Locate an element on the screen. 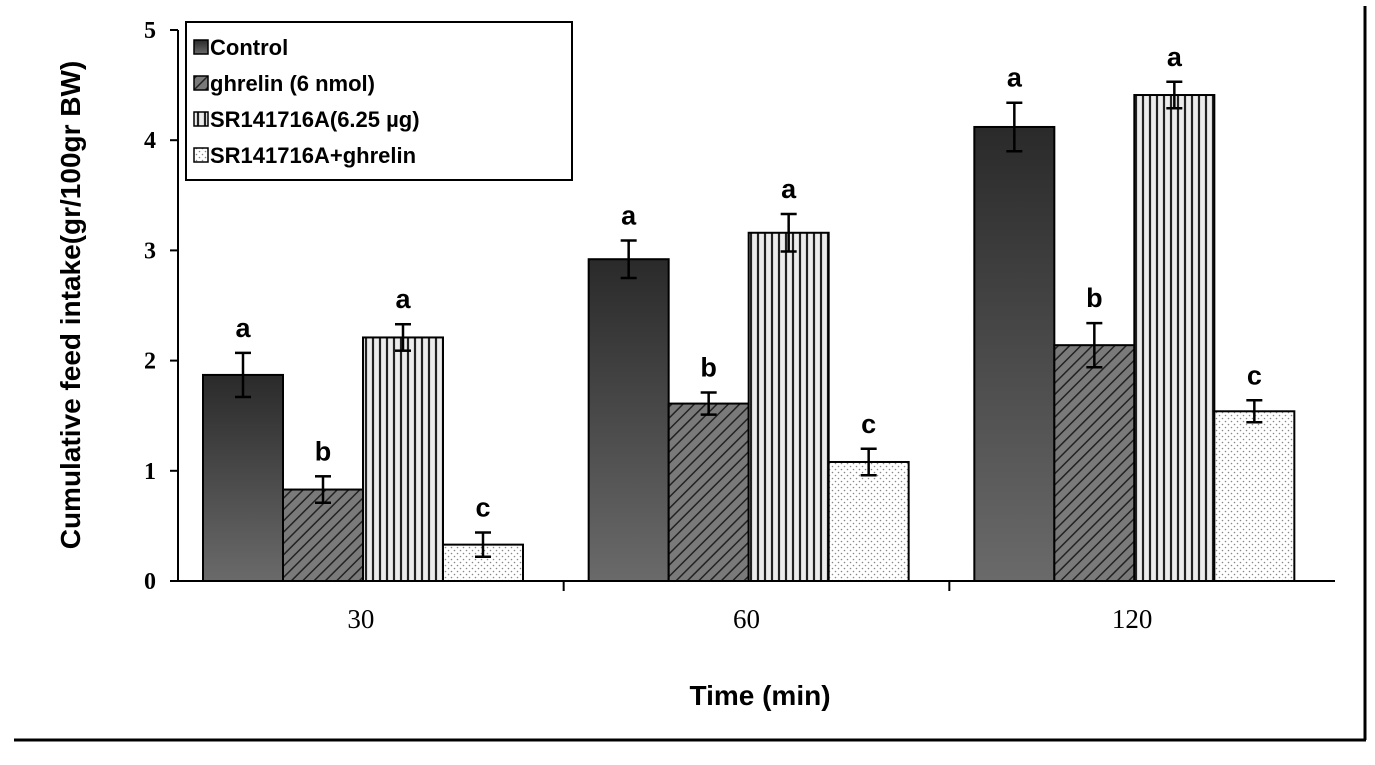 The image size is (1375, 765). x-tick-label: 120 is located at coordinates (1132, 619).